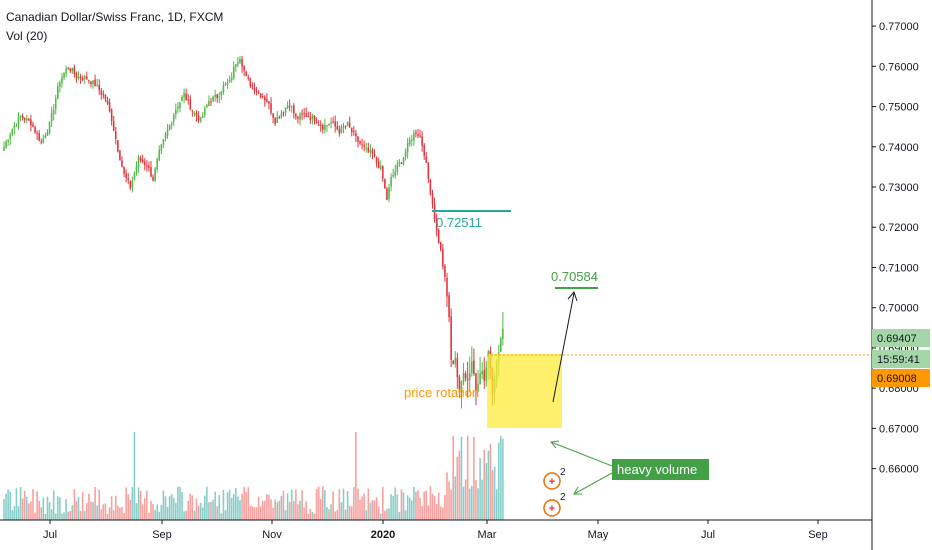 The height and width of the screenshot is (550, 932). I want to click on event-marker-1: + 2, so click(554, 478).